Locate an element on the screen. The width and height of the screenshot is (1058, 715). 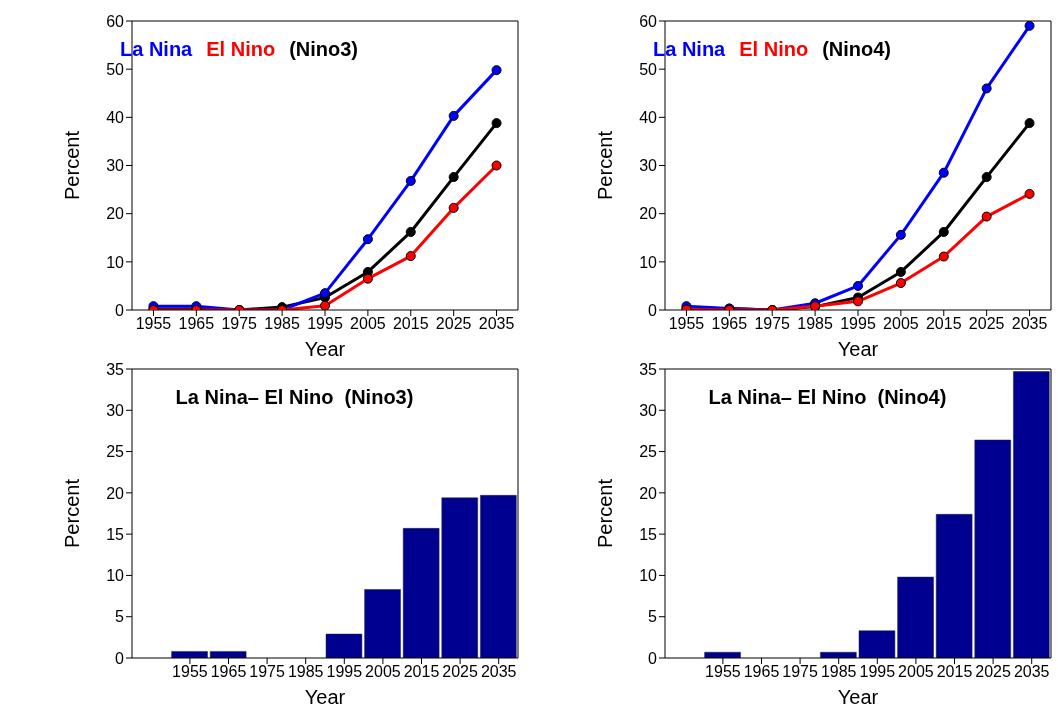
text: (Nino3) is located at coordinates (324, 49).